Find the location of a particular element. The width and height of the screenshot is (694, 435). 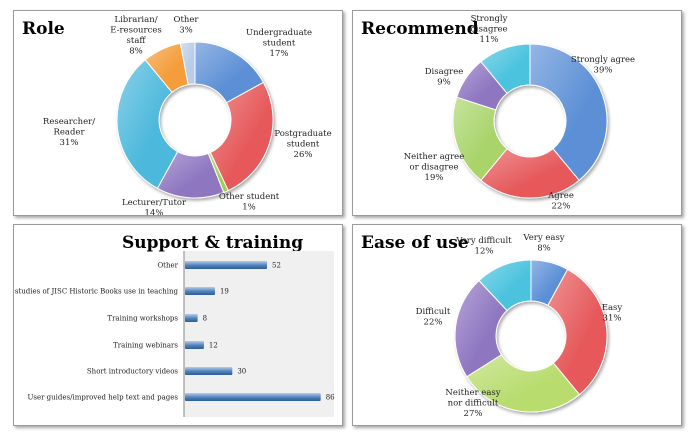

ease-label-very-easy: Very easy 8% is located at coordinates (543, 243).